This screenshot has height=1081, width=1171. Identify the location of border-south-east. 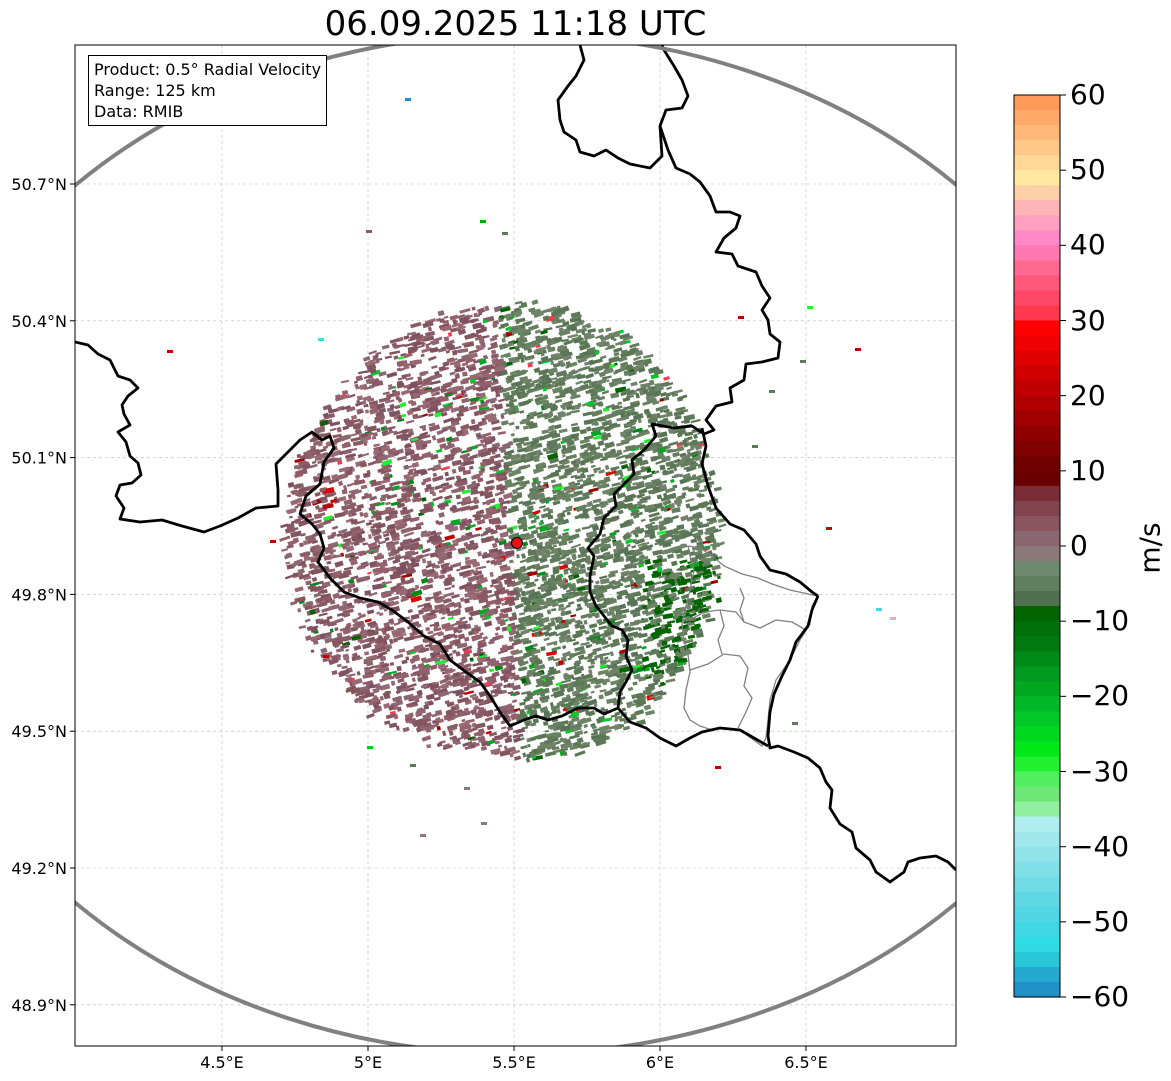
(861, 739).